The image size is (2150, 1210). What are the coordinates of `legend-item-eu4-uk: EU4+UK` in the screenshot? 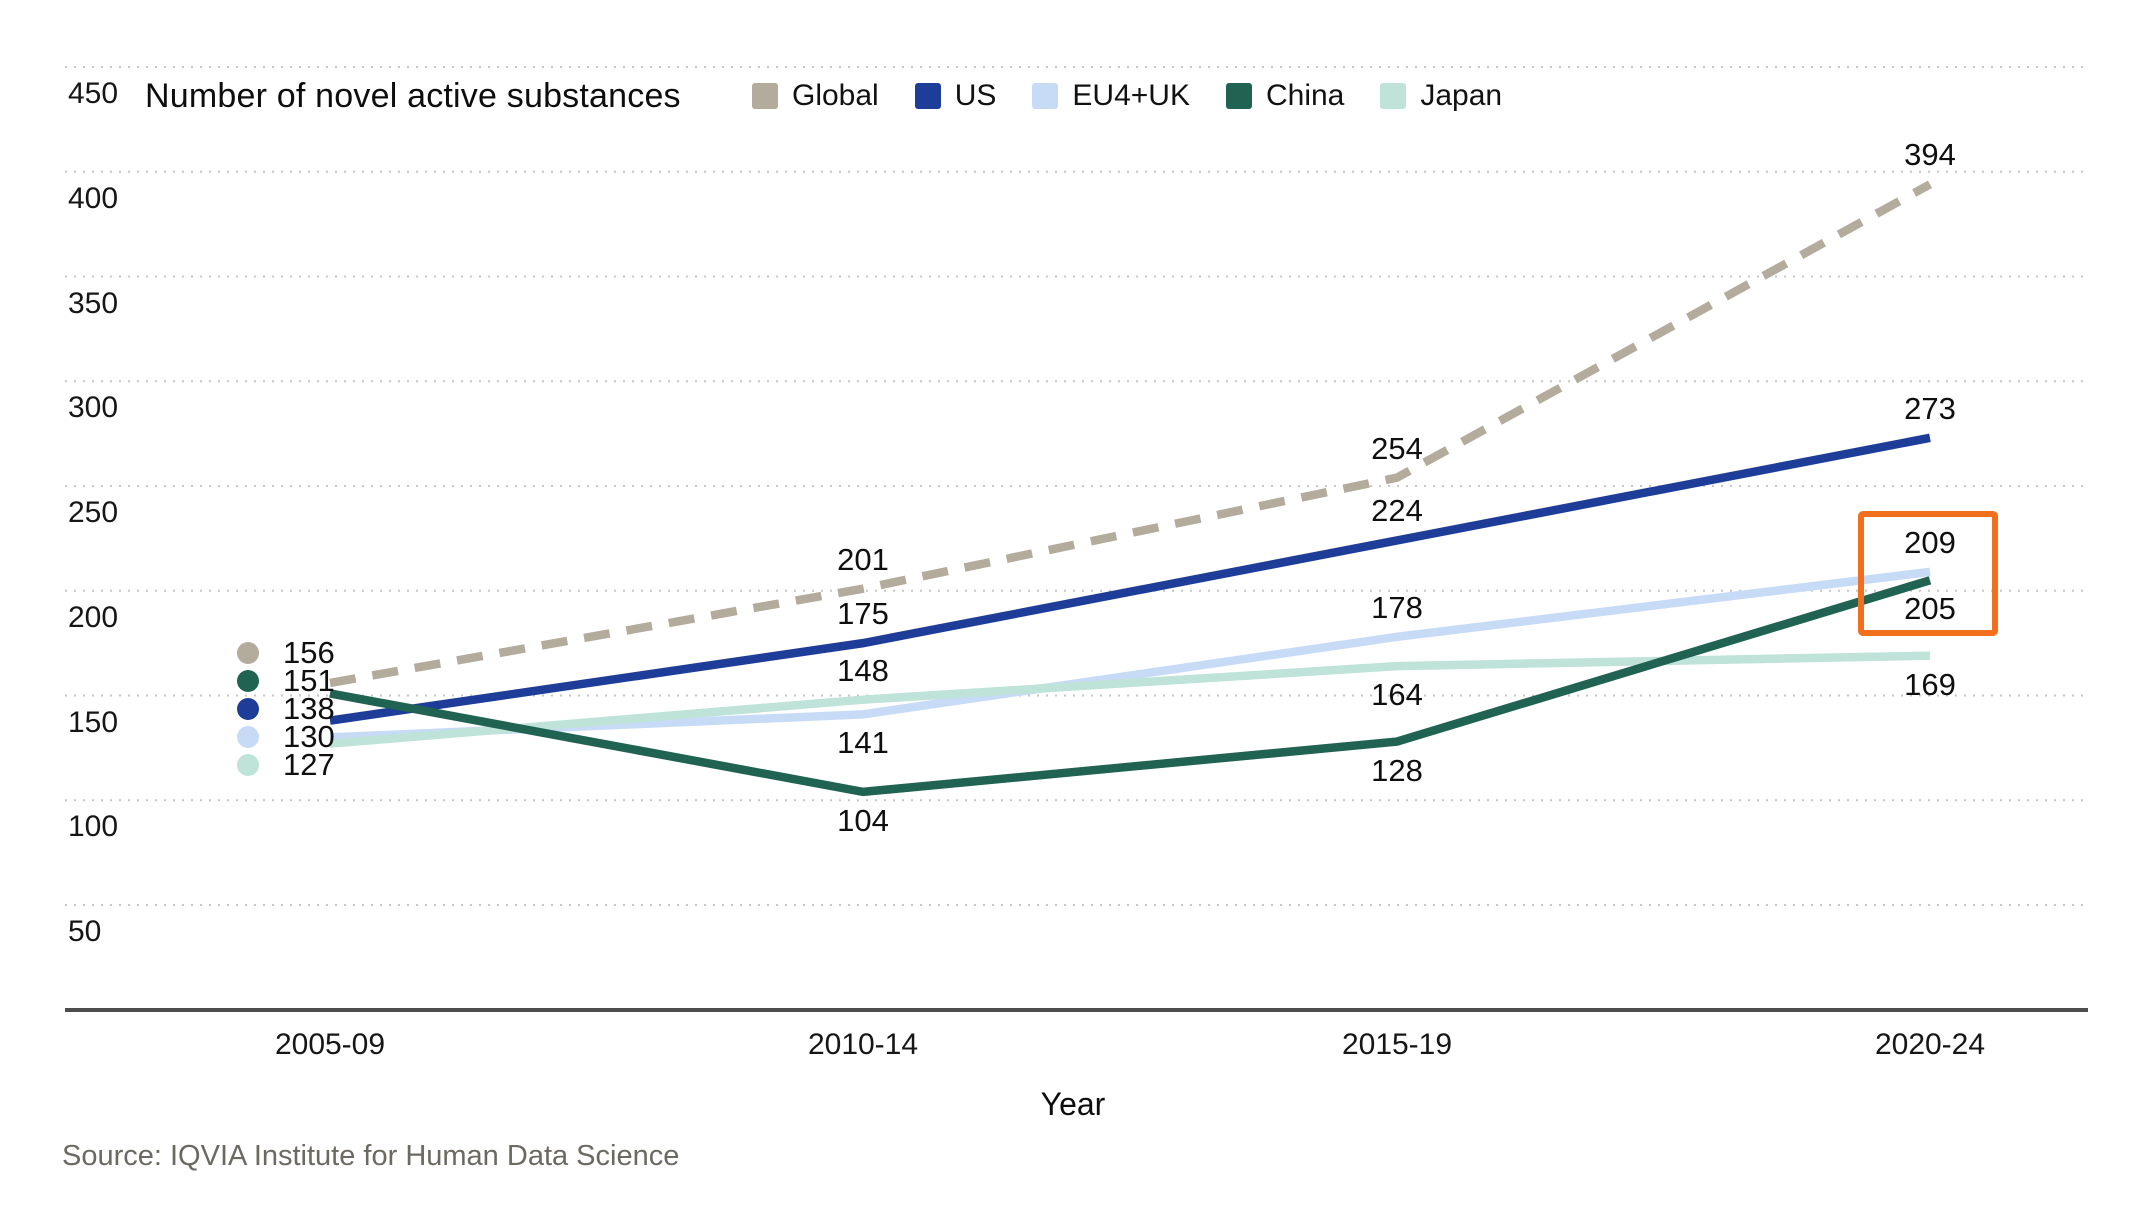 It's located at (1111, 96).